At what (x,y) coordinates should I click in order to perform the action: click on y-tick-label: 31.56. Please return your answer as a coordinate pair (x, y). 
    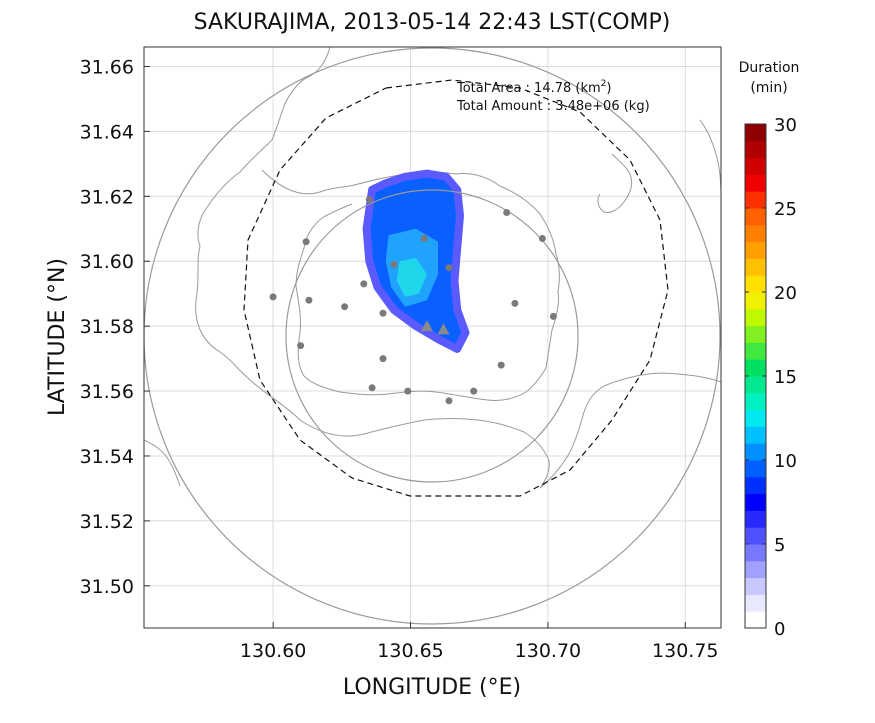
    Looking at the image, I should click on (107, 392).